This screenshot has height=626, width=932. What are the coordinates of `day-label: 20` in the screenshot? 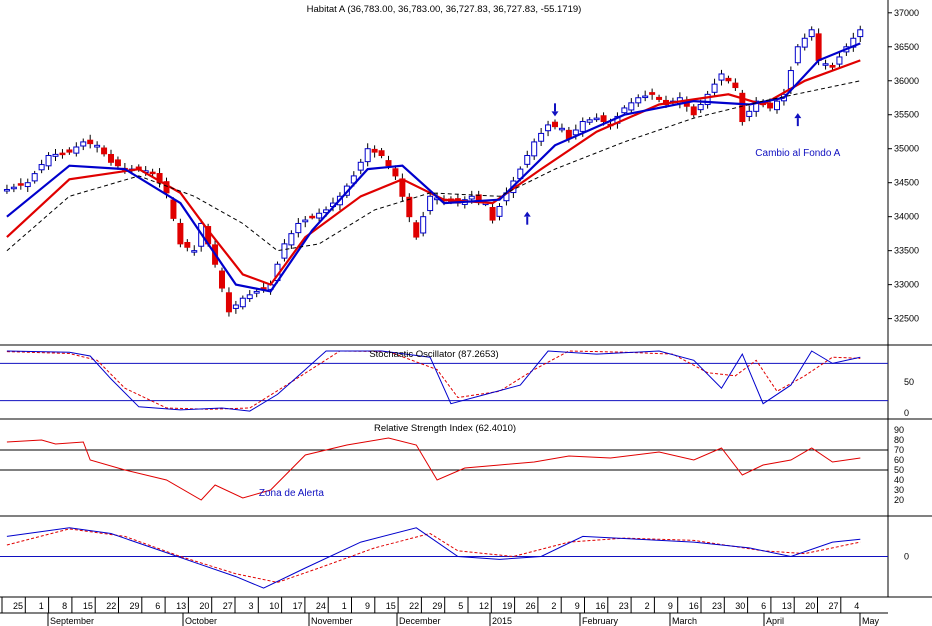 It's located at (204, 606).